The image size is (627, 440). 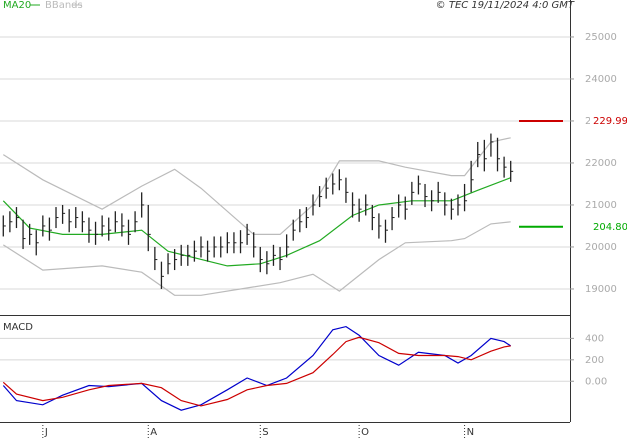 I want to click on x-tick-label: A, so click(x=153, y=432).